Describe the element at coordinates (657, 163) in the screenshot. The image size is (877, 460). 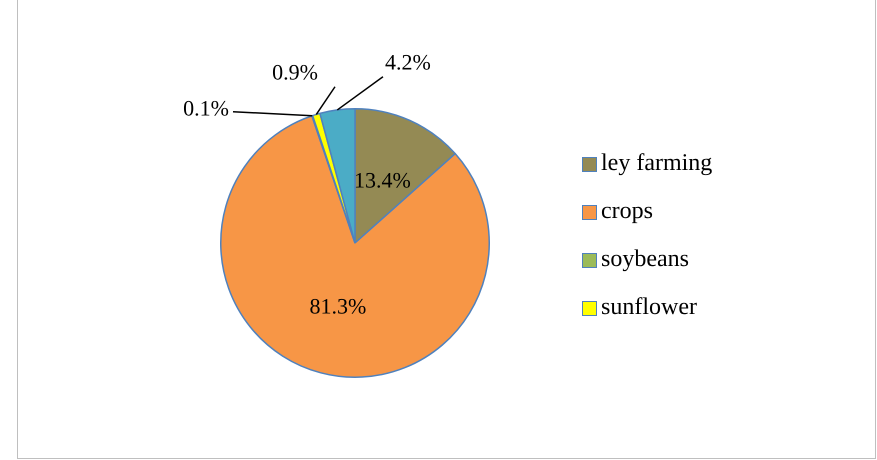
I see `legend-label: ley farming` at that location.